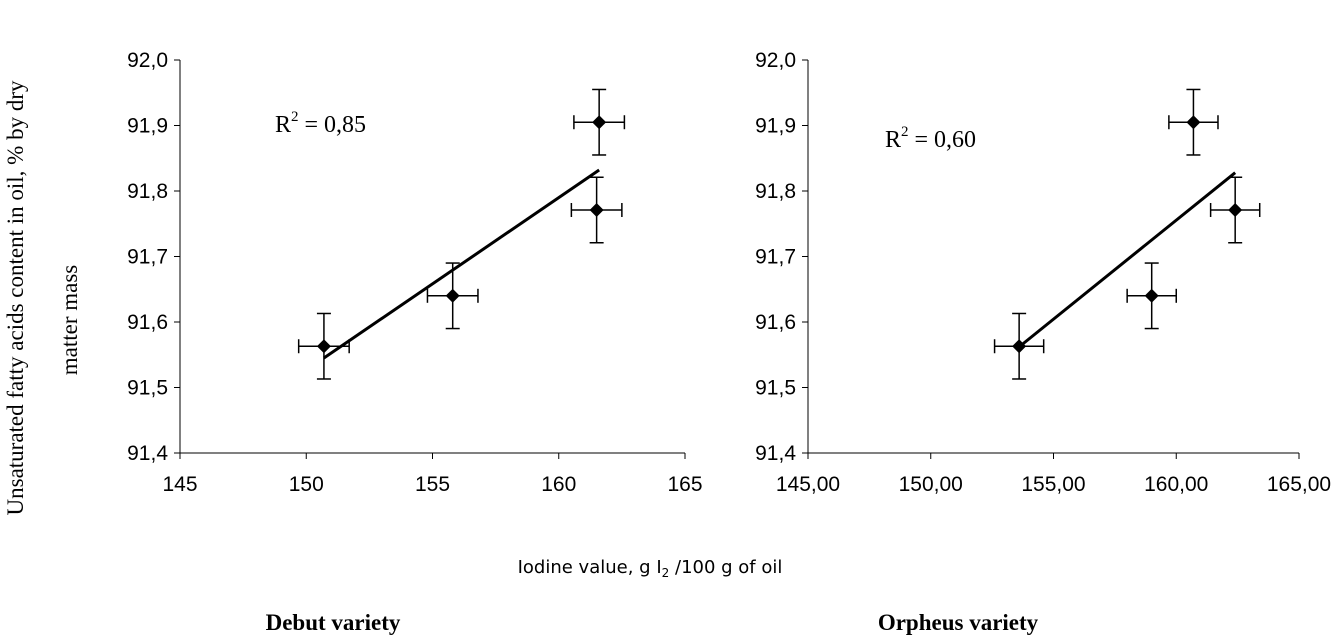 The image size is (1337, 637). Describe the element at coordinates (931, 484) in the screenshot. I see `orpheus-x-tick-label: 150,00` at that location.